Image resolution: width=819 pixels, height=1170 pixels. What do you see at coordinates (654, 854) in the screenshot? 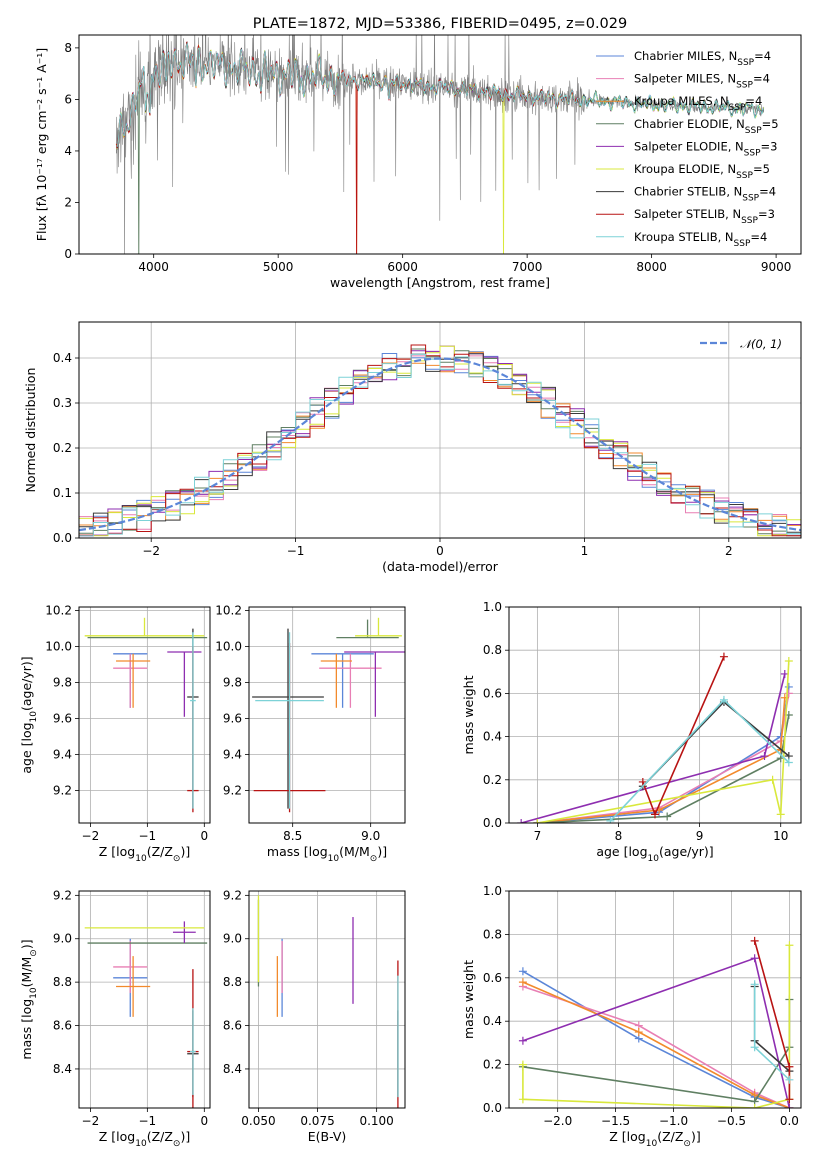
I see `x-axis-label: age [log10(age/yr)]` at bounding box center [654, 854].